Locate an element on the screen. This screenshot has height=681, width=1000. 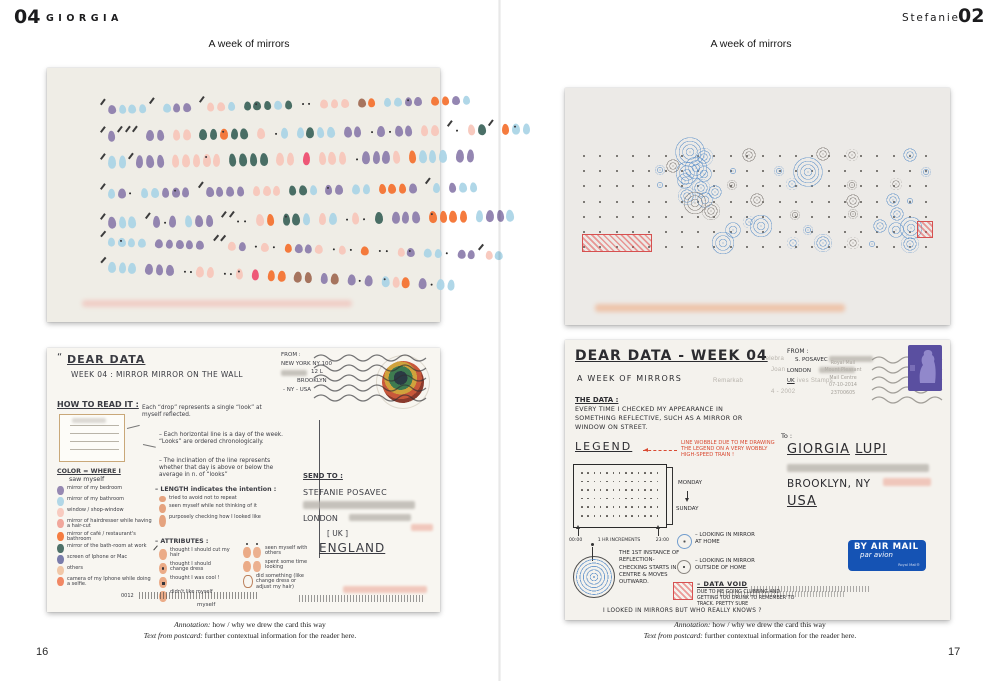
recipient-country: ENGLAND is located at coordinates (352, 548).